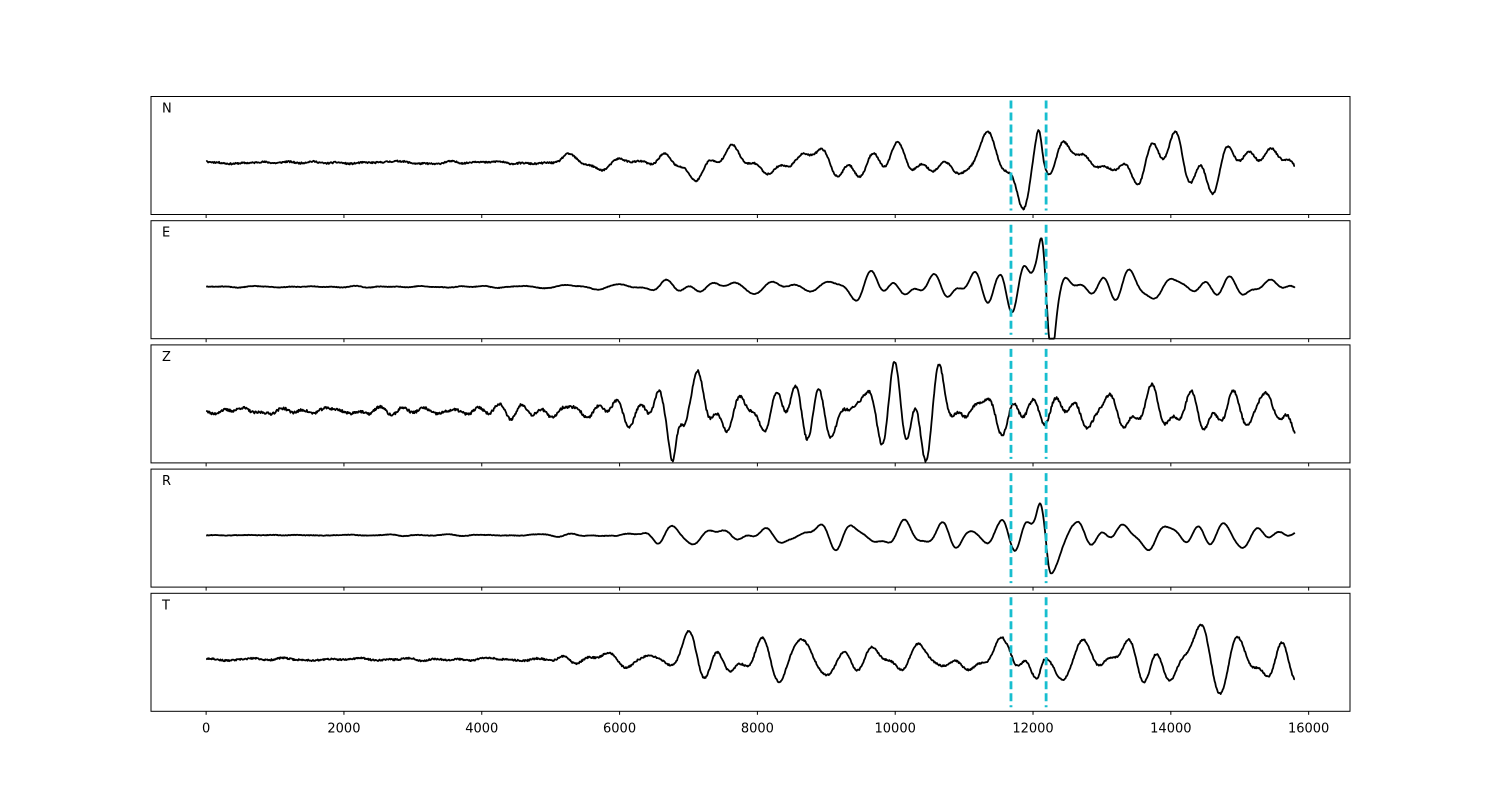 The width and height of the screenshot is (1500, 800). What do you see at coordinates (757, 728) in the screenshot?
I see `x-tick-label: 8000` at bounding box center [757, 728].